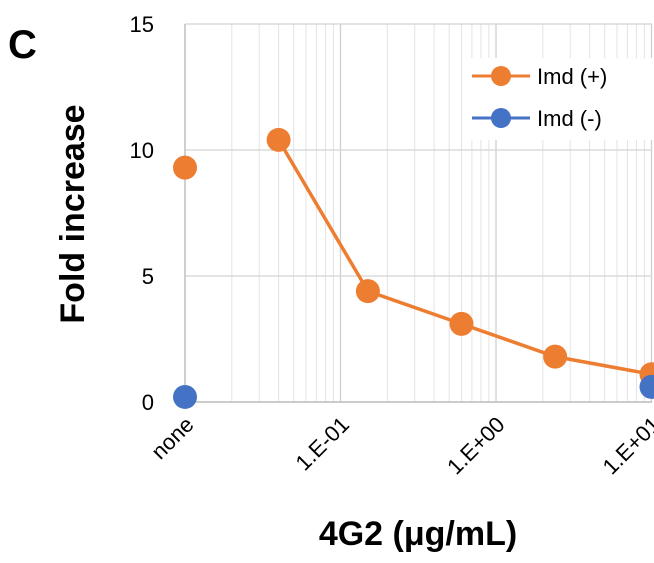 Image resolution: width=654 pixels, height=563 pixels. I want to click on y-tick-label: 5, so click(148, 276).